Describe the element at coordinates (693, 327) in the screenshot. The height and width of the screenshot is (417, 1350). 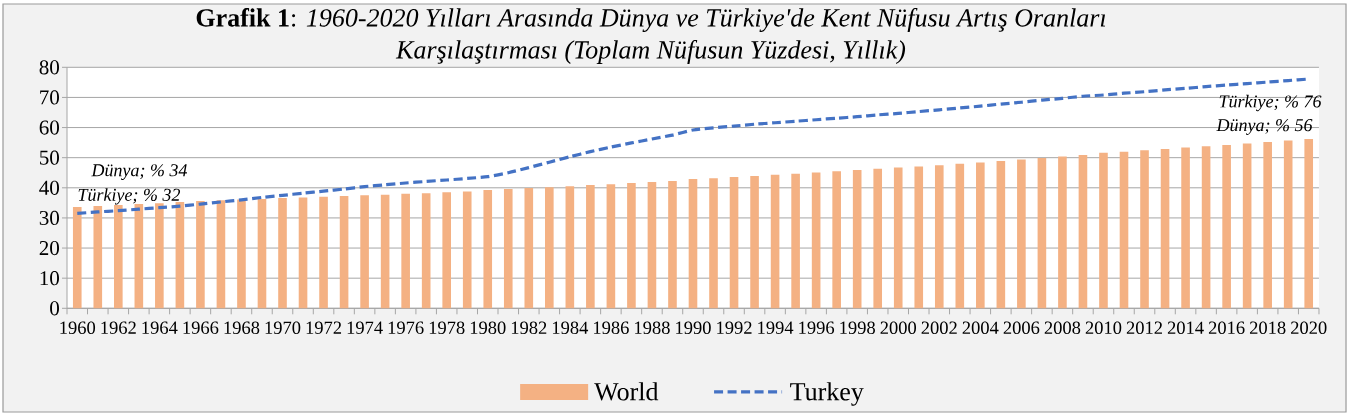
I see `x-tick-label: 1990` at that location.